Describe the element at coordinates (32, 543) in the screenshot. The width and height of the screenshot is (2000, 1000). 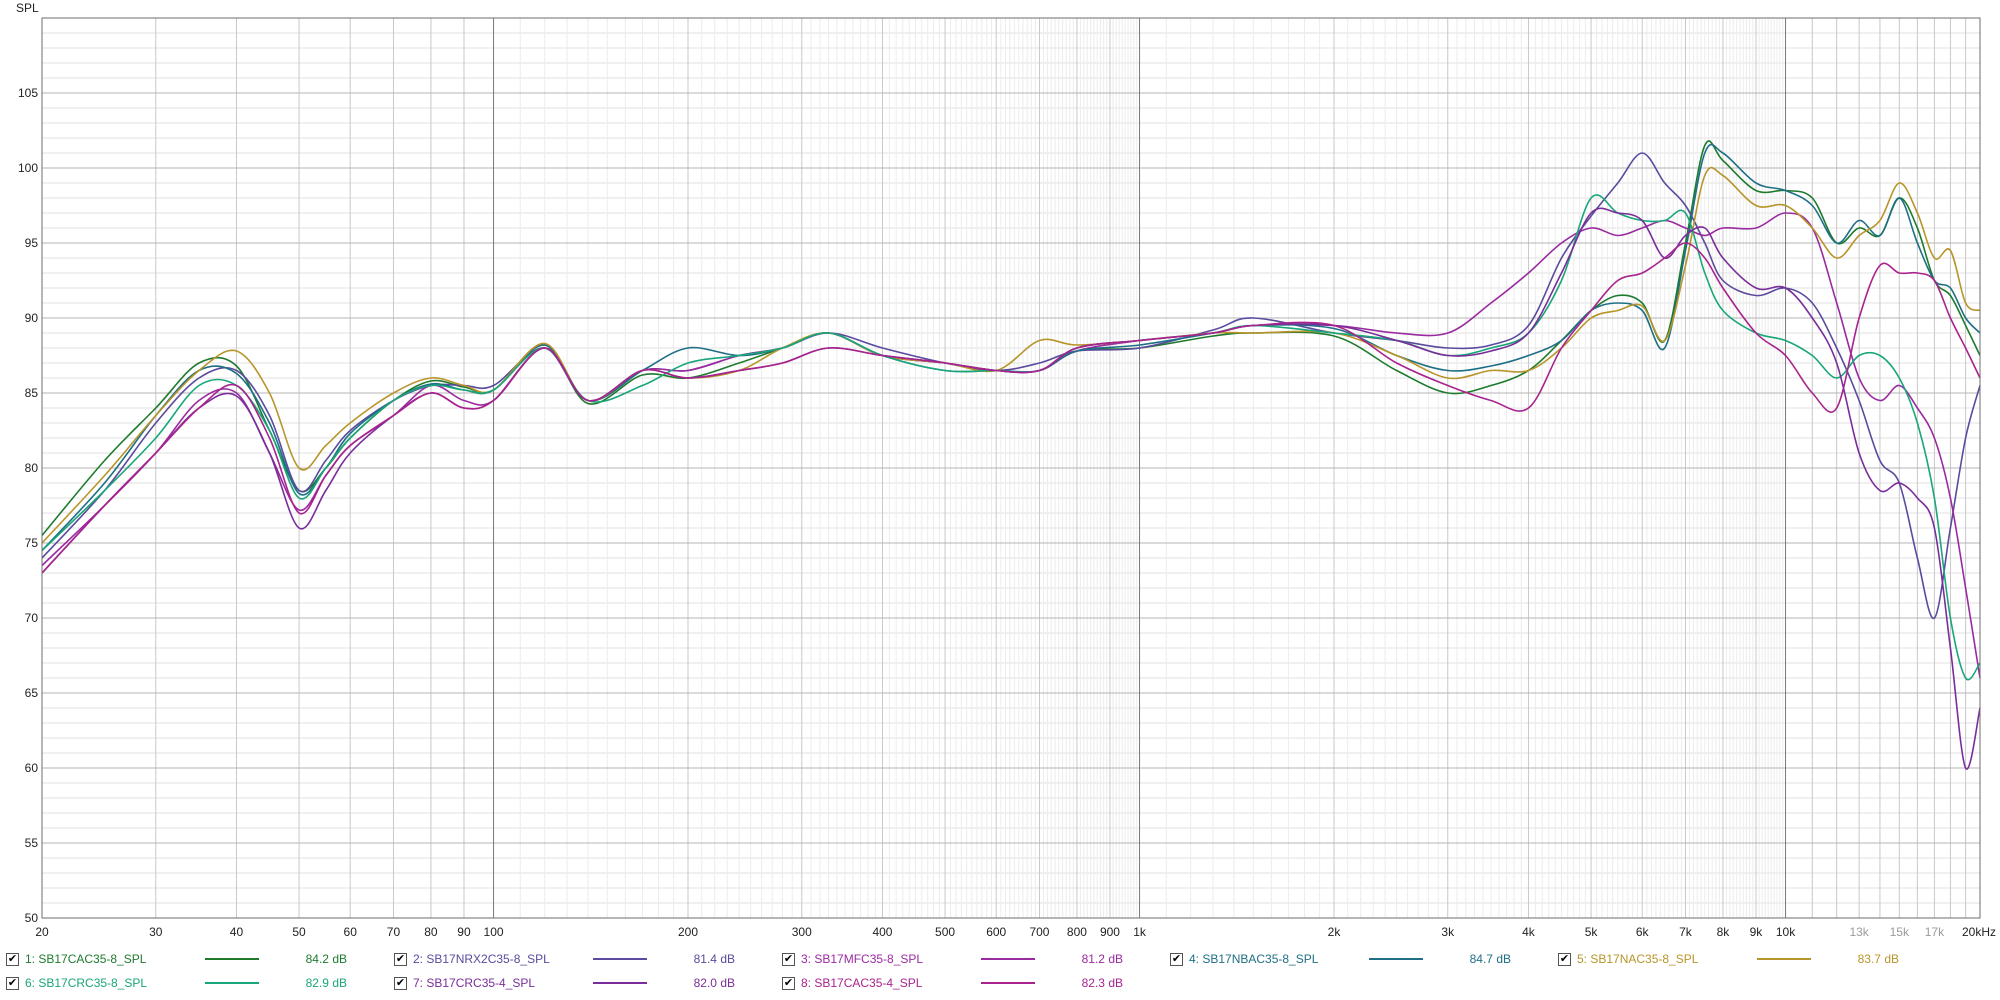
I see `y-tick-label: 75` at that location.